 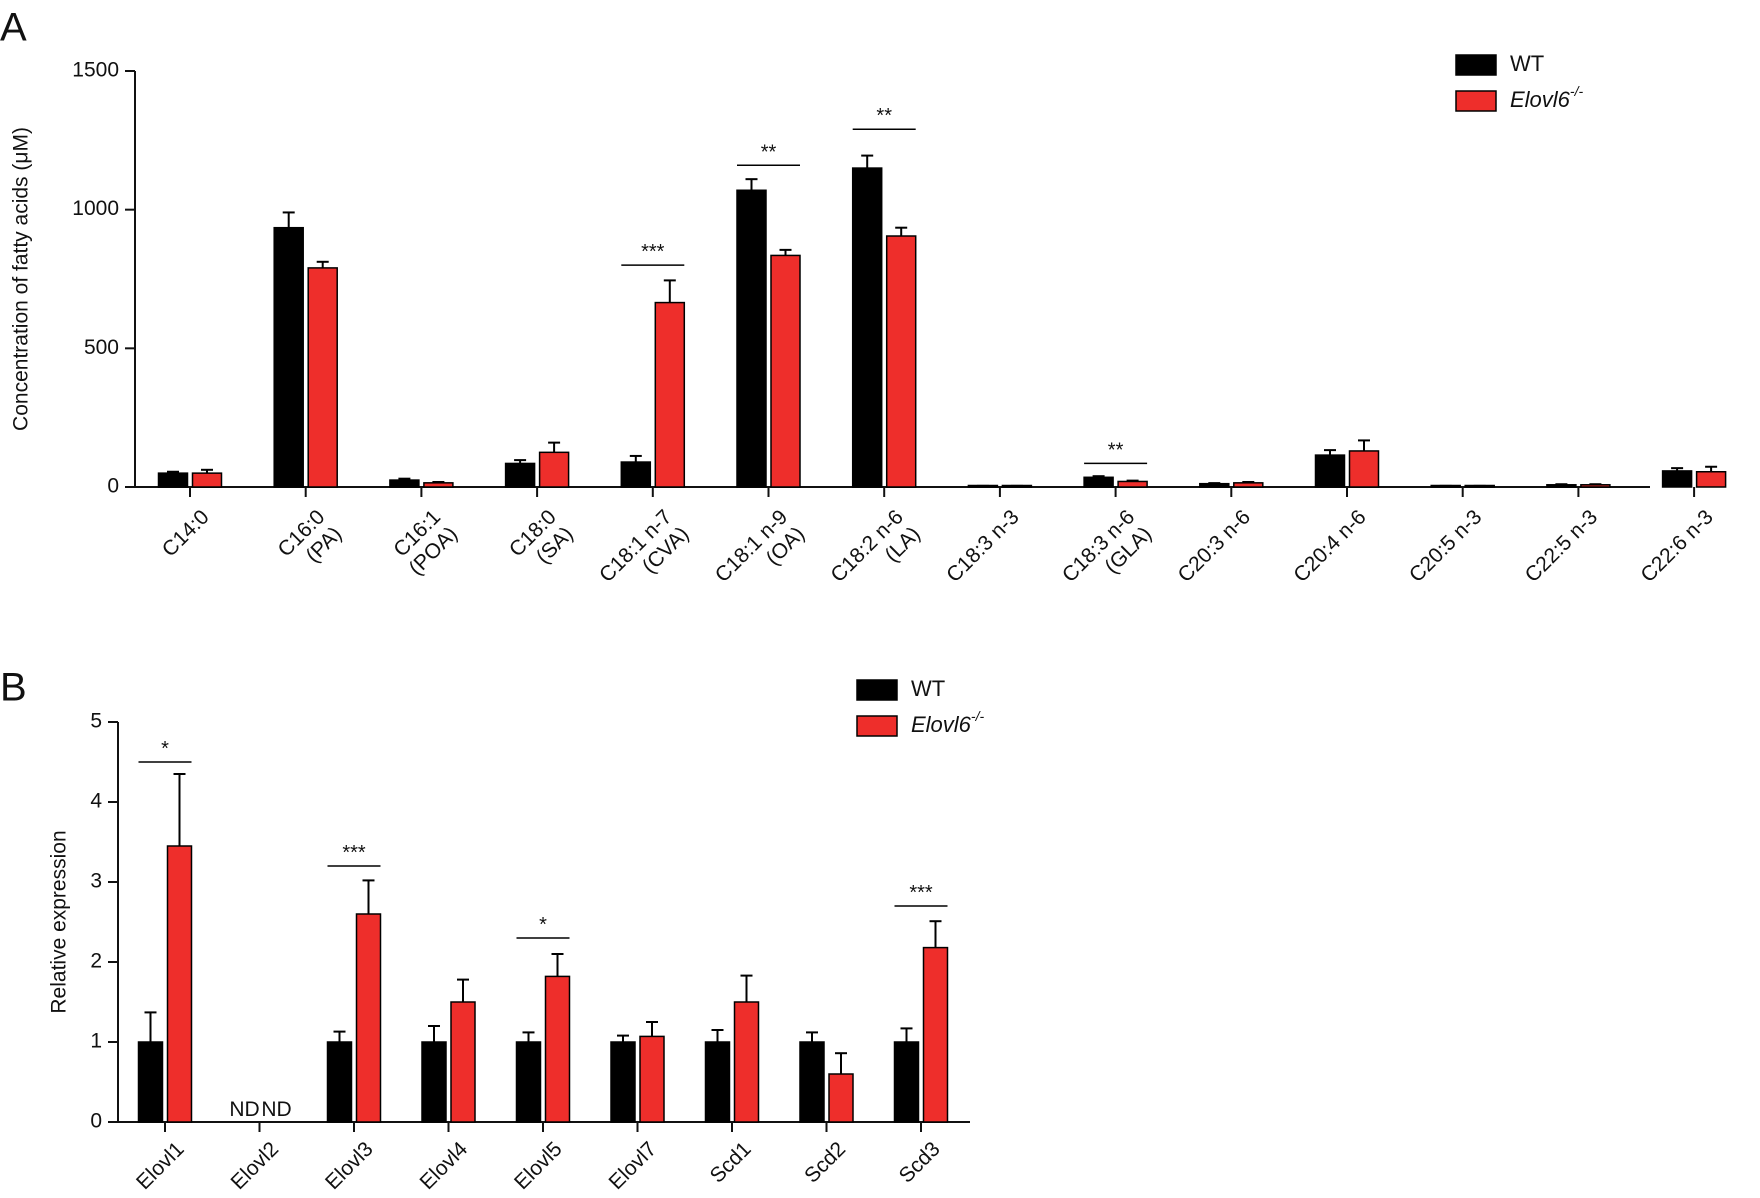 What do you see at coordinates (101, 347) in the screenshot?
I see `y-tick-label: 500` at bounding box center [101, 347].